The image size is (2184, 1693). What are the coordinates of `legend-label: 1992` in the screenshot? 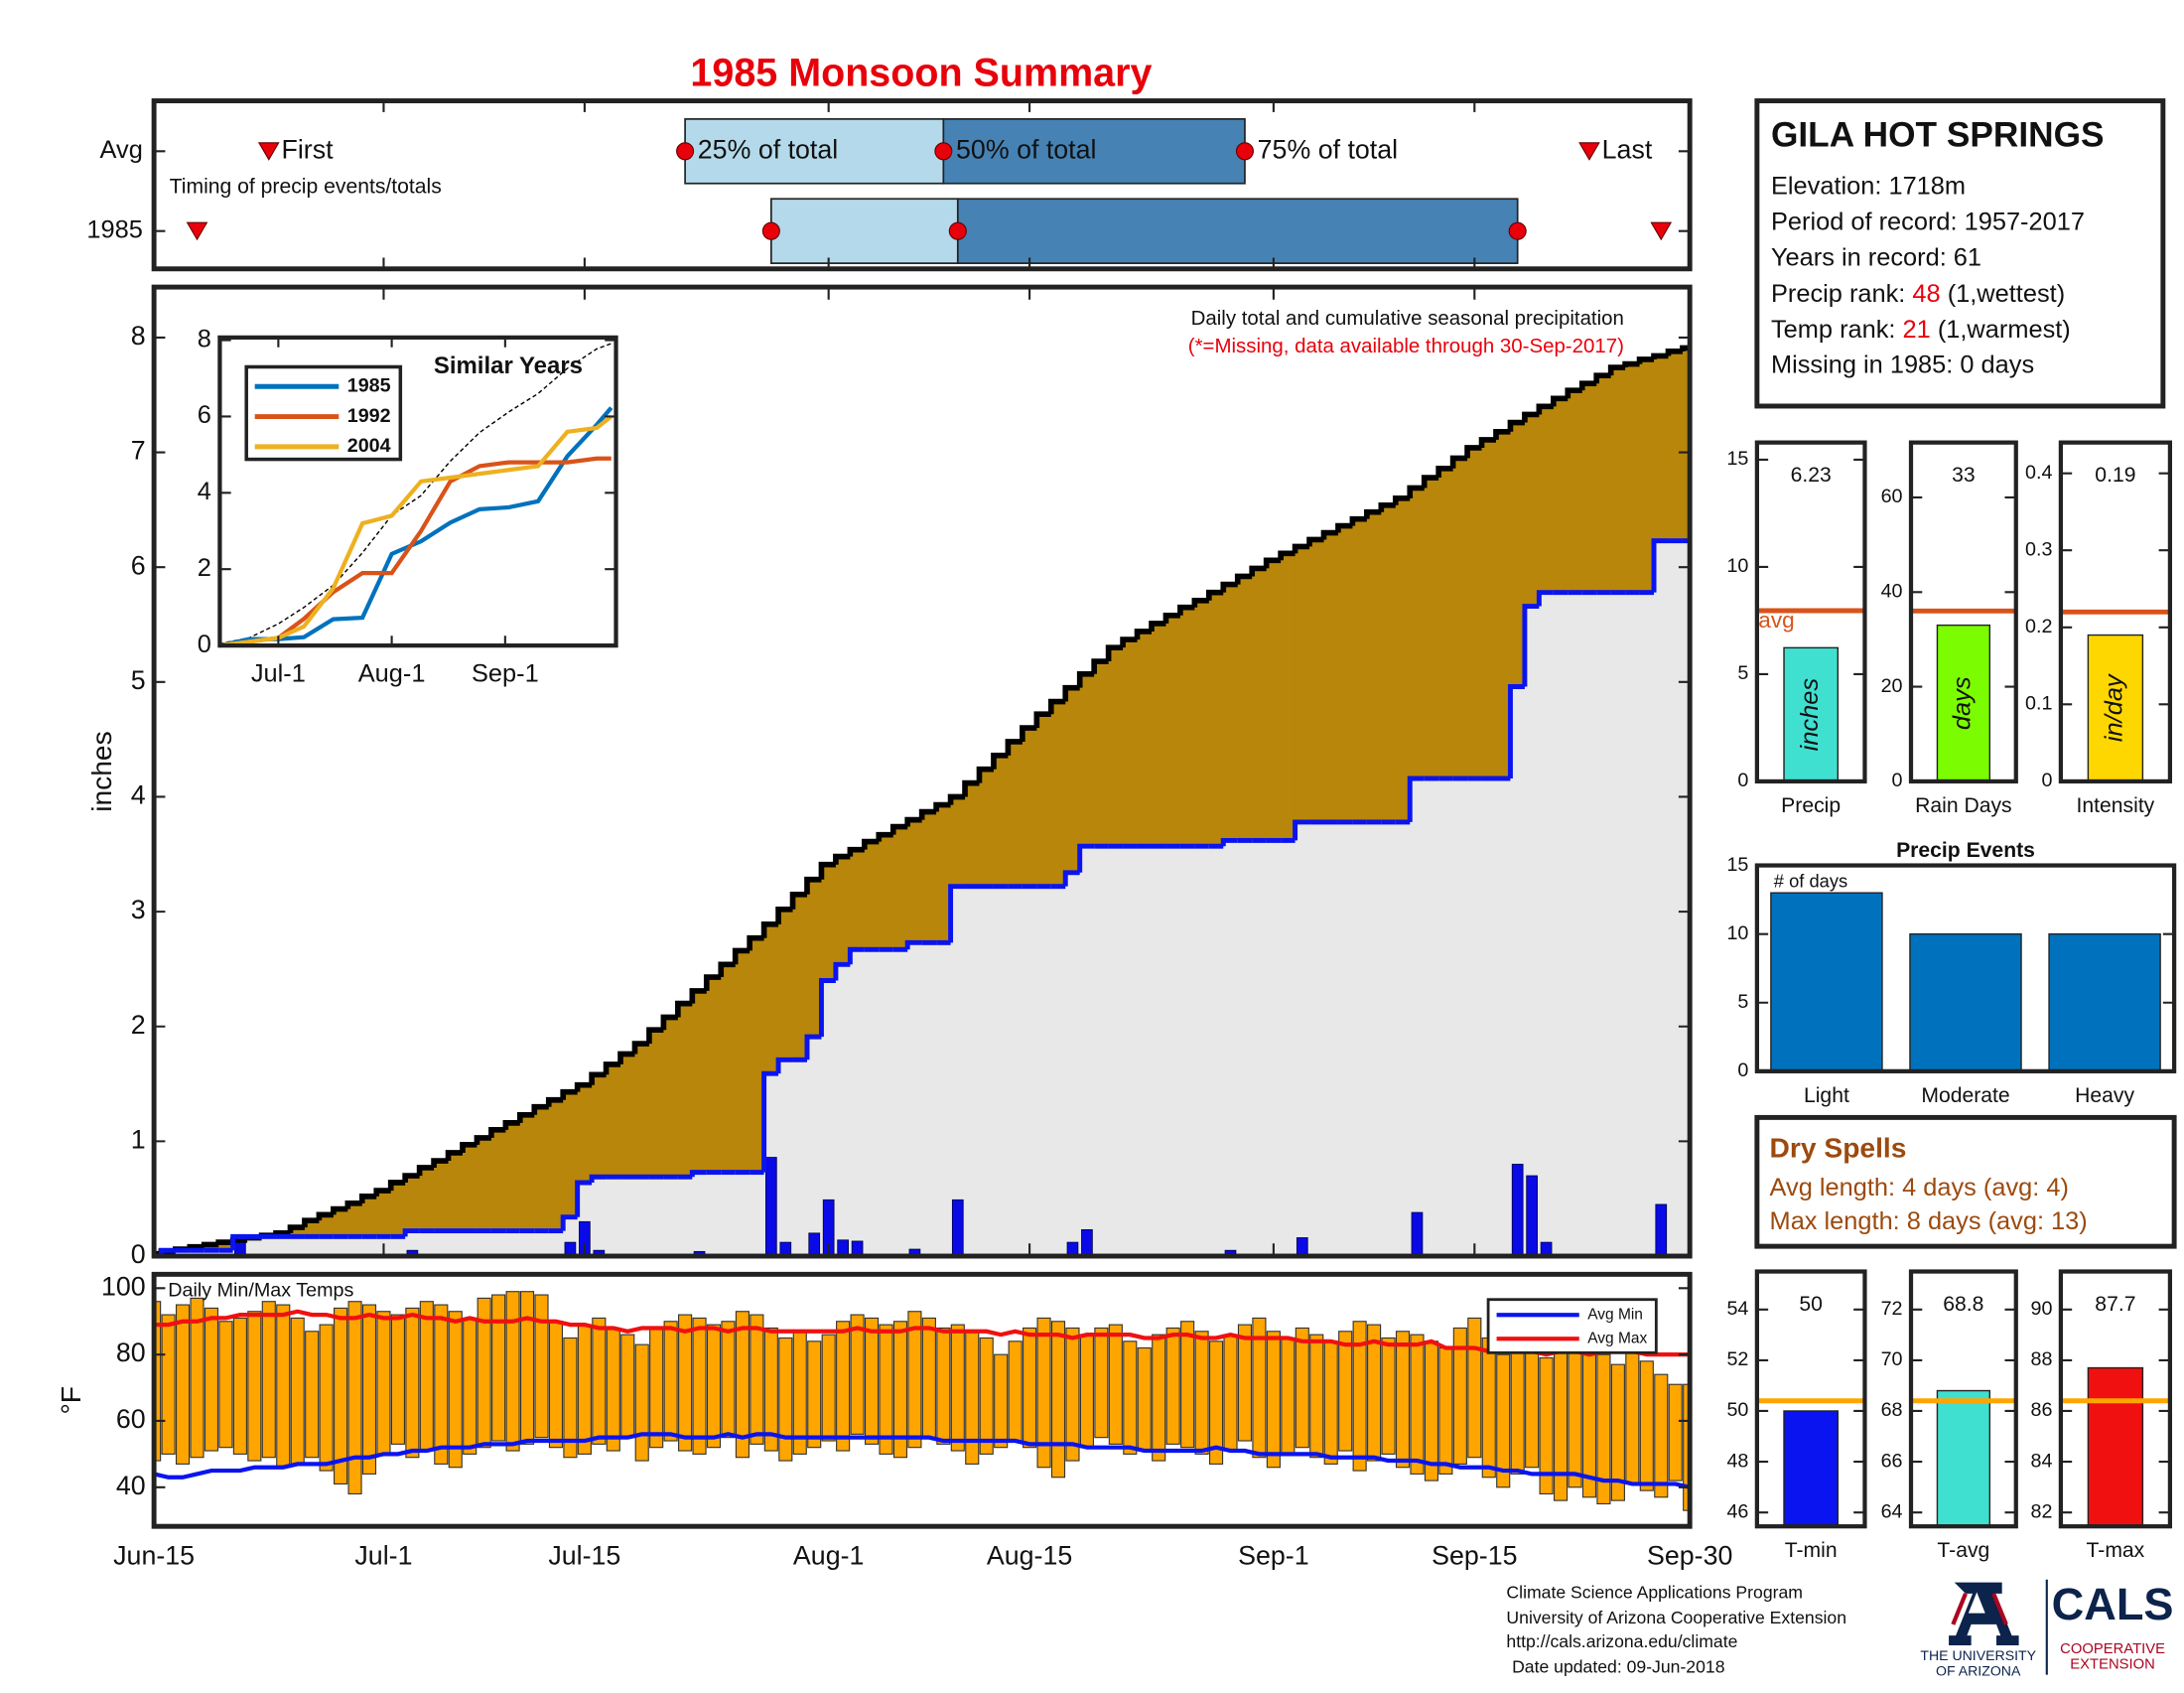 It's located at (369, 416).